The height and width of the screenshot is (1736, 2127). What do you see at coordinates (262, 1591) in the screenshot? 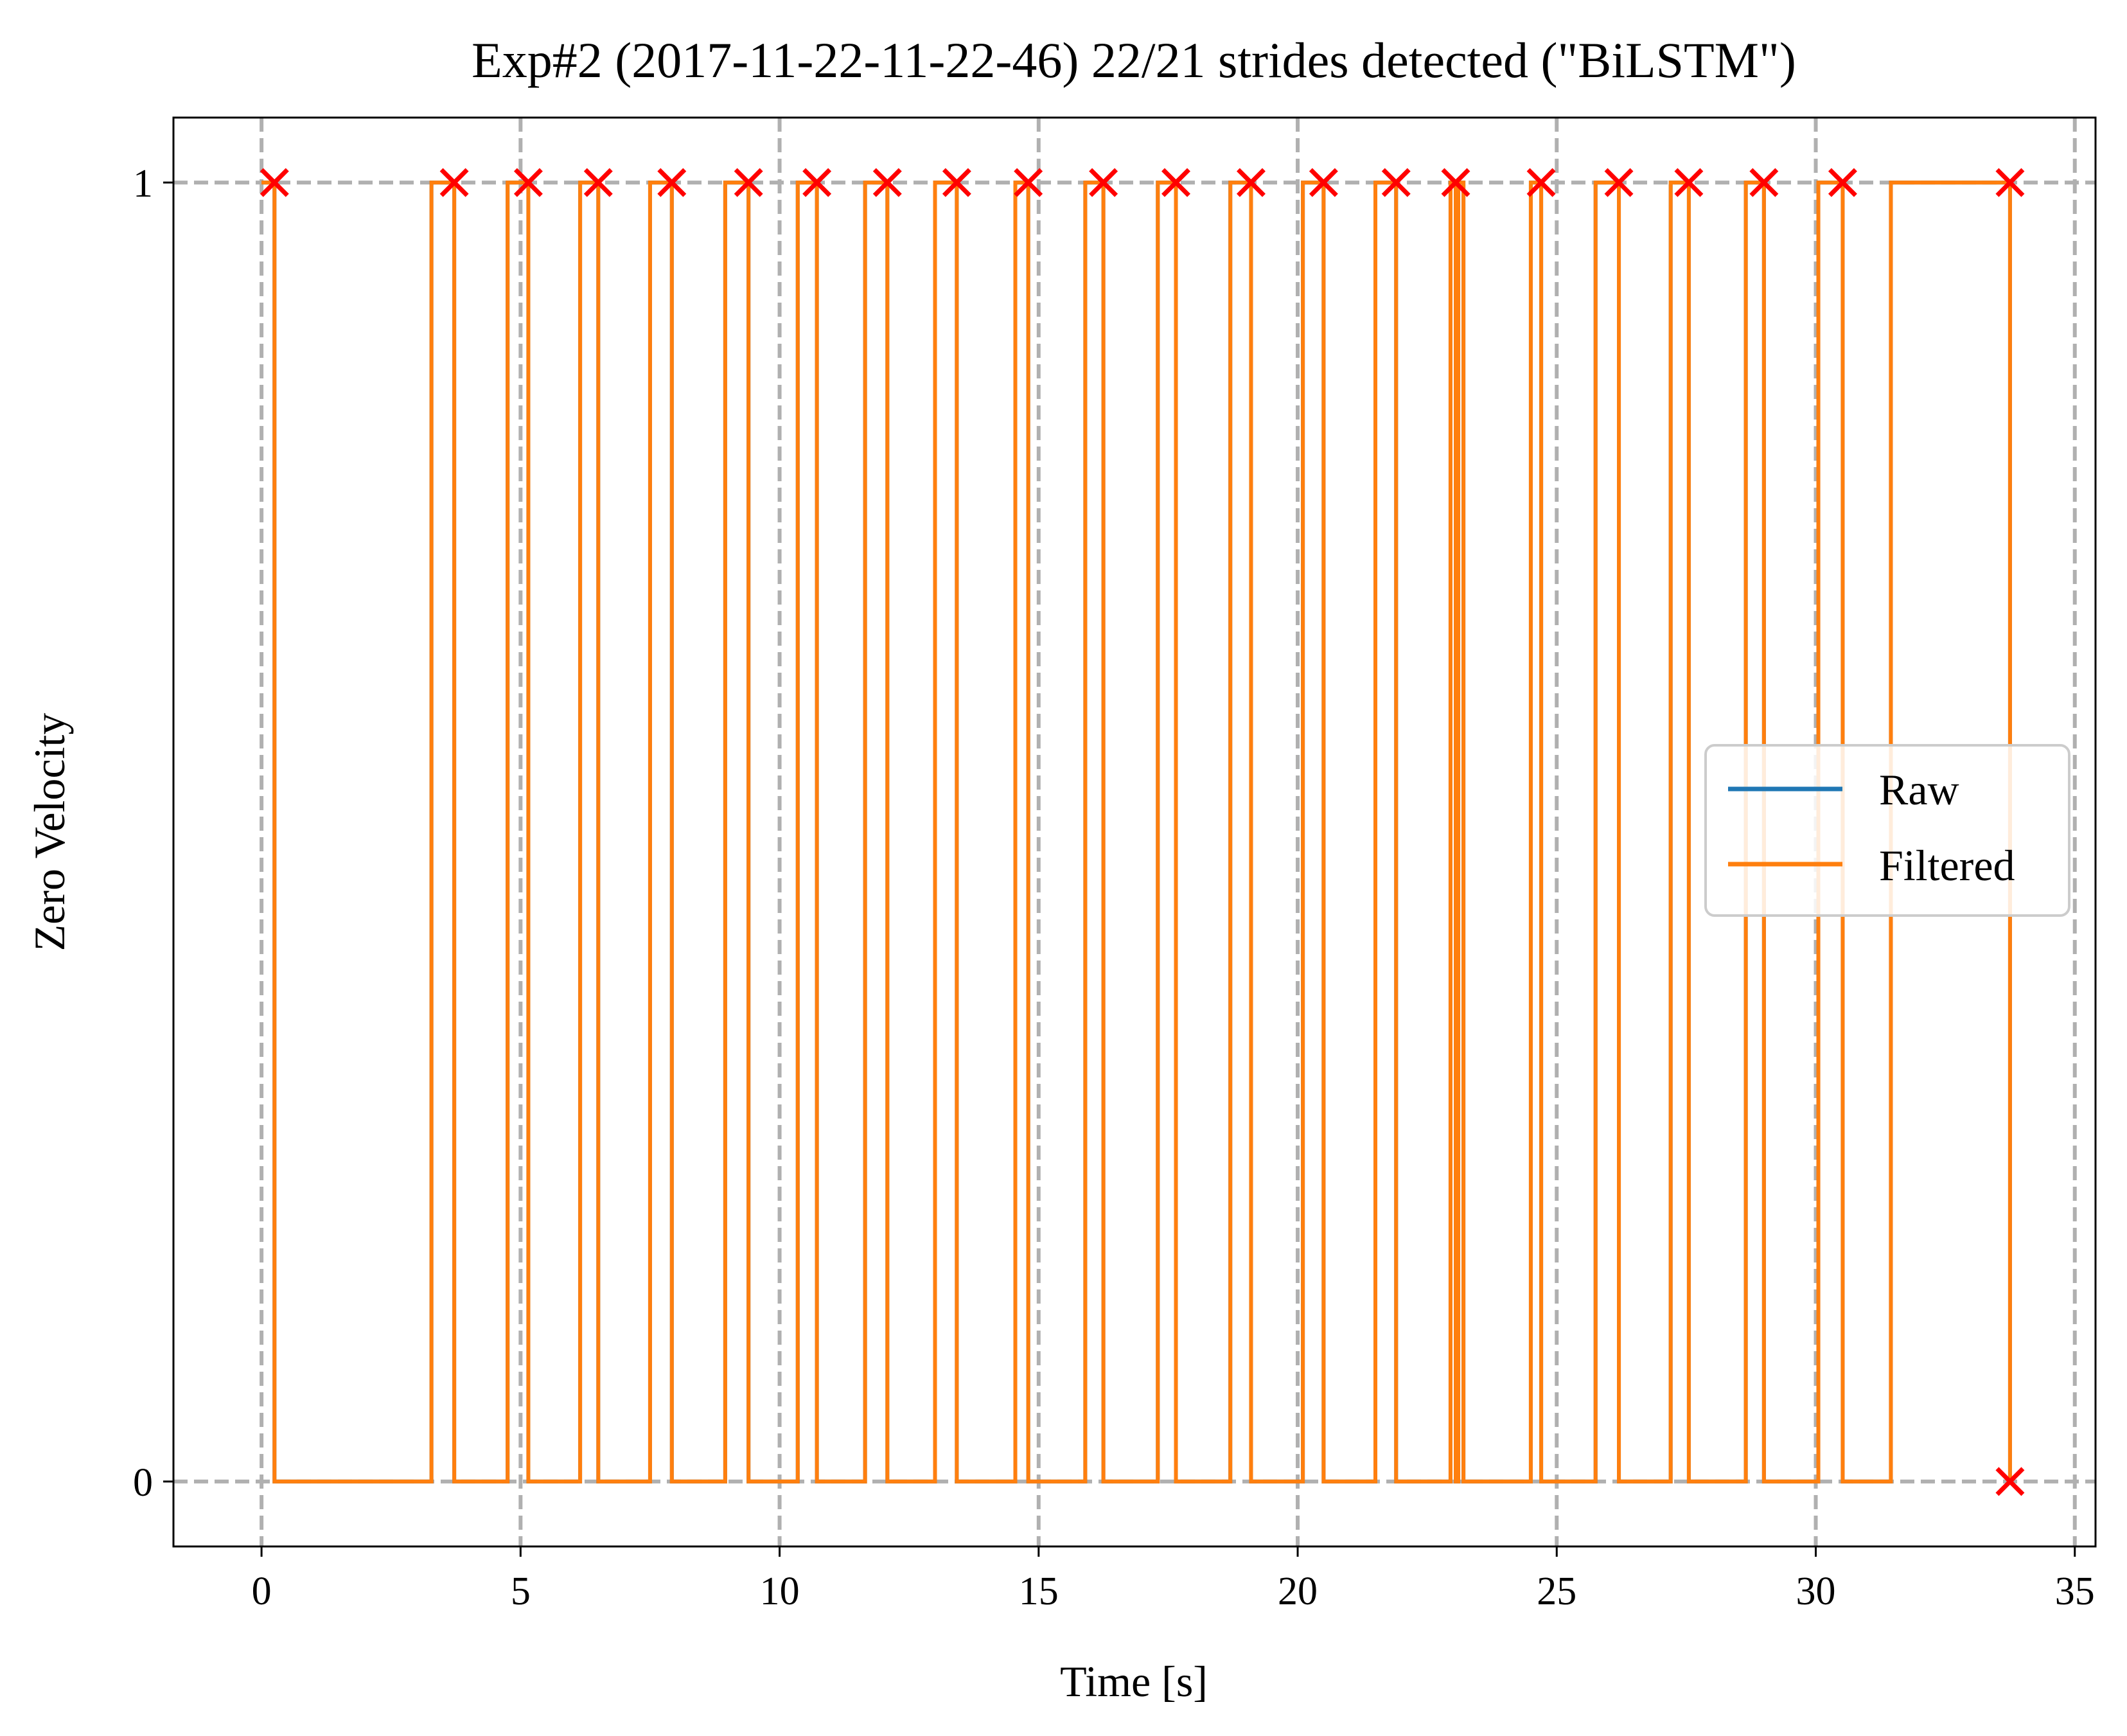
I see `x-tick-label-0: 0` at bounding box center [262, 1591].